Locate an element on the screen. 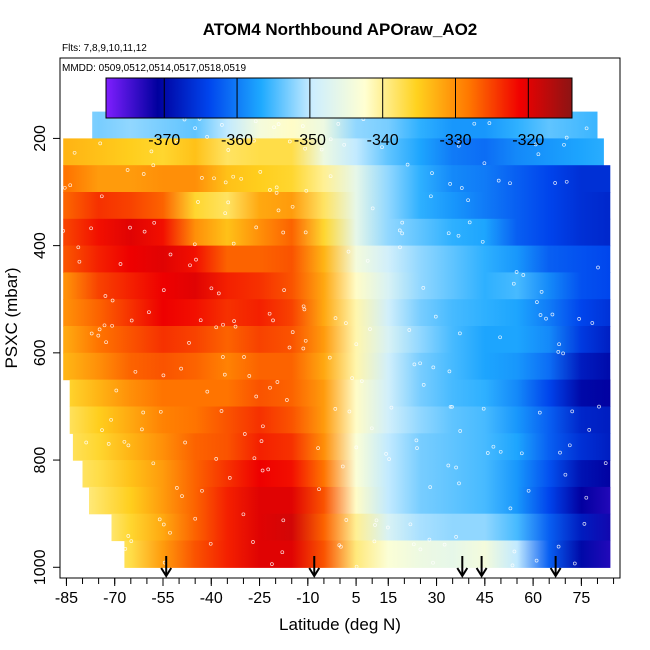 This screenshot has height=650, width=650. x-tick-label: 60 is located at coordinates (533, 598).